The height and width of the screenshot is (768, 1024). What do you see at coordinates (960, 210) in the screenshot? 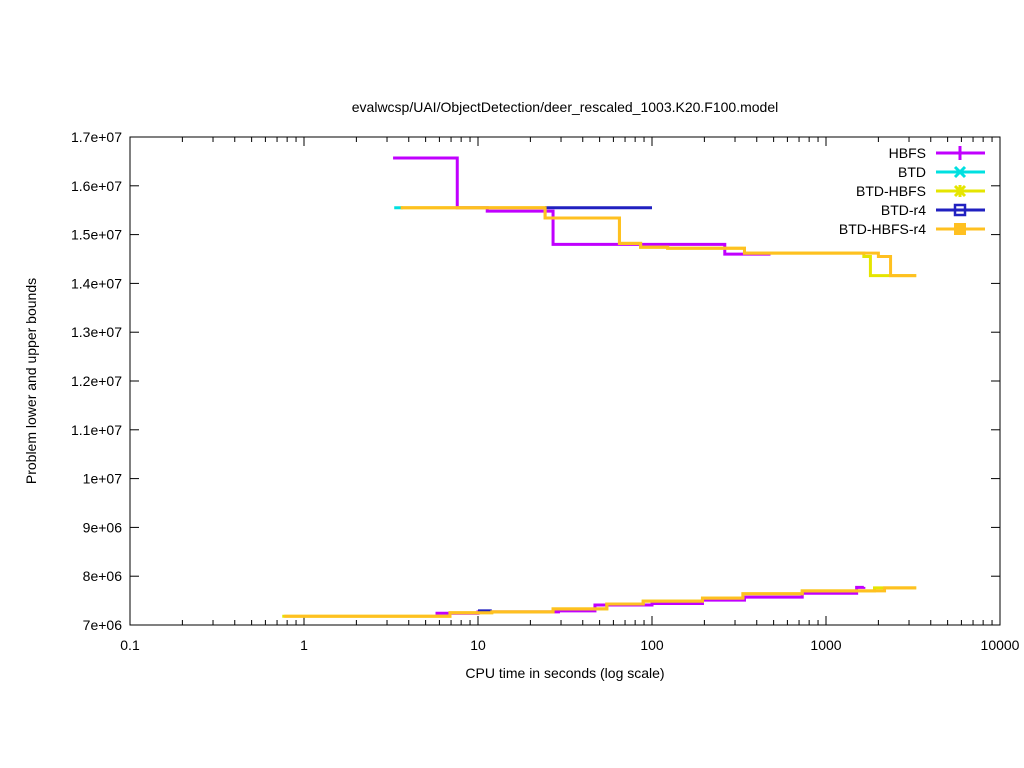
I see `open-square-marker-icon` at bounding box center [960, 210].